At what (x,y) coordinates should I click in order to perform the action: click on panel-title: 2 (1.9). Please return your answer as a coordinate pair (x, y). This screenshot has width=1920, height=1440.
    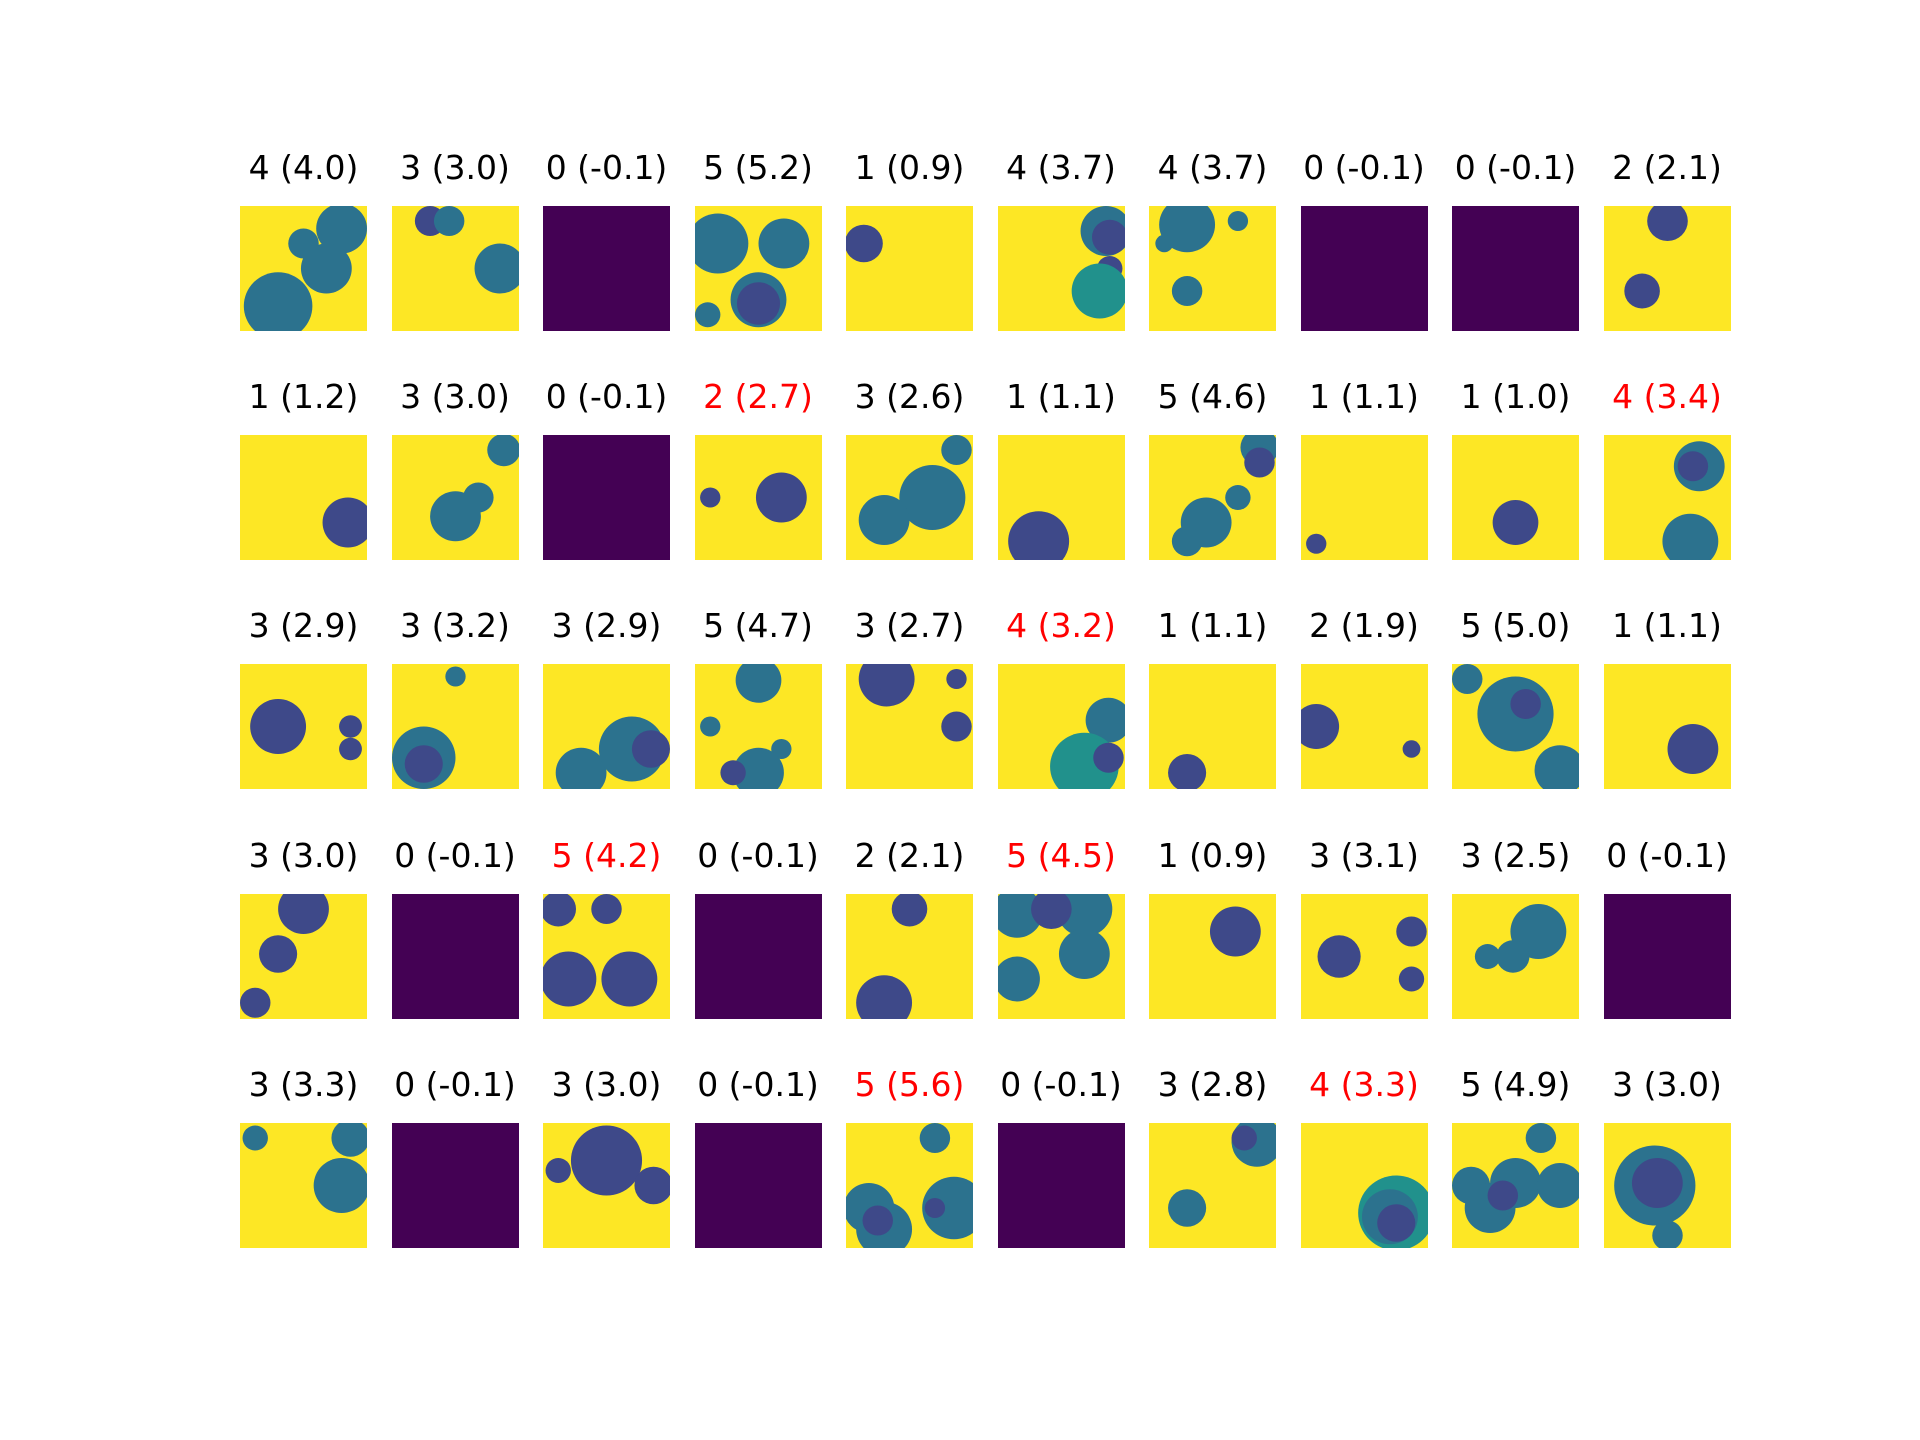
    Looking at the image, I should click on (1364, 626).